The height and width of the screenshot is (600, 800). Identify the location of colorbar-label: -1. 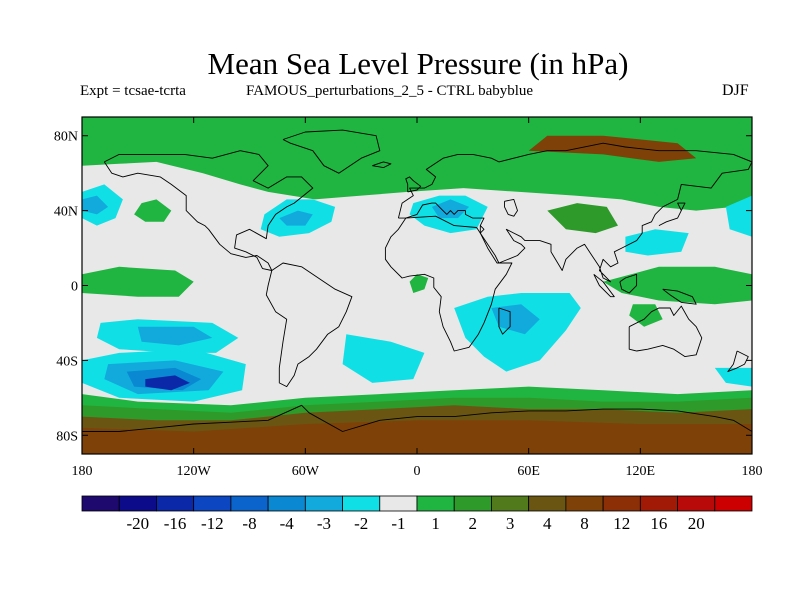
(398, 523).